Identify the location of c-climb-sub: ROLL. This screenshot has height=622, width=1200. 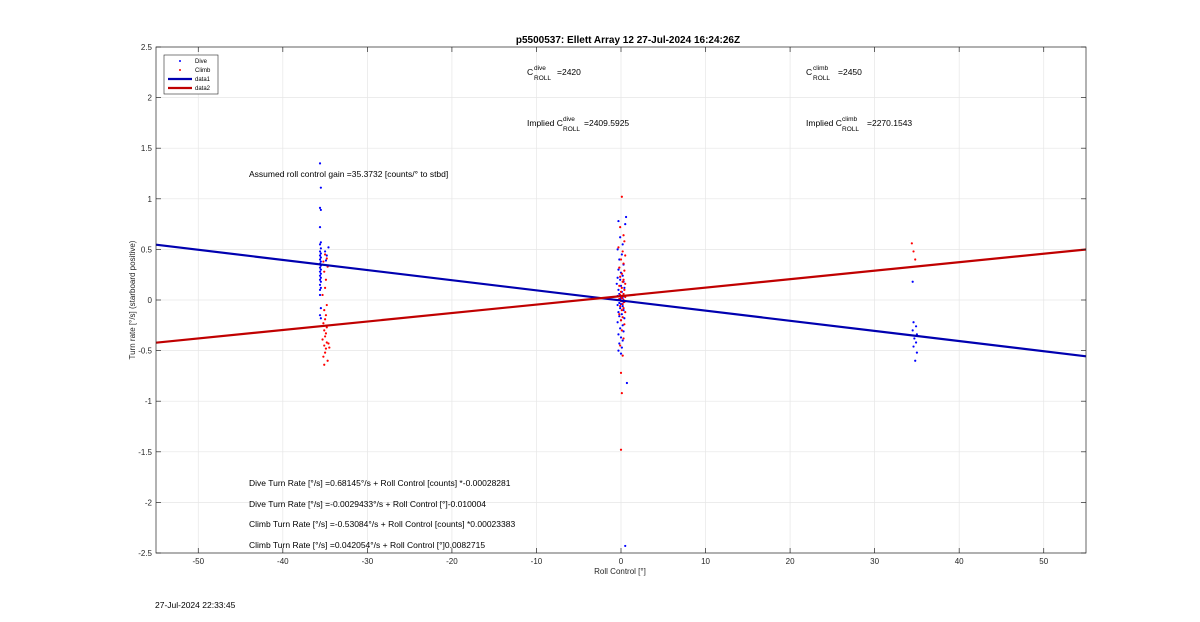
(821, 78).